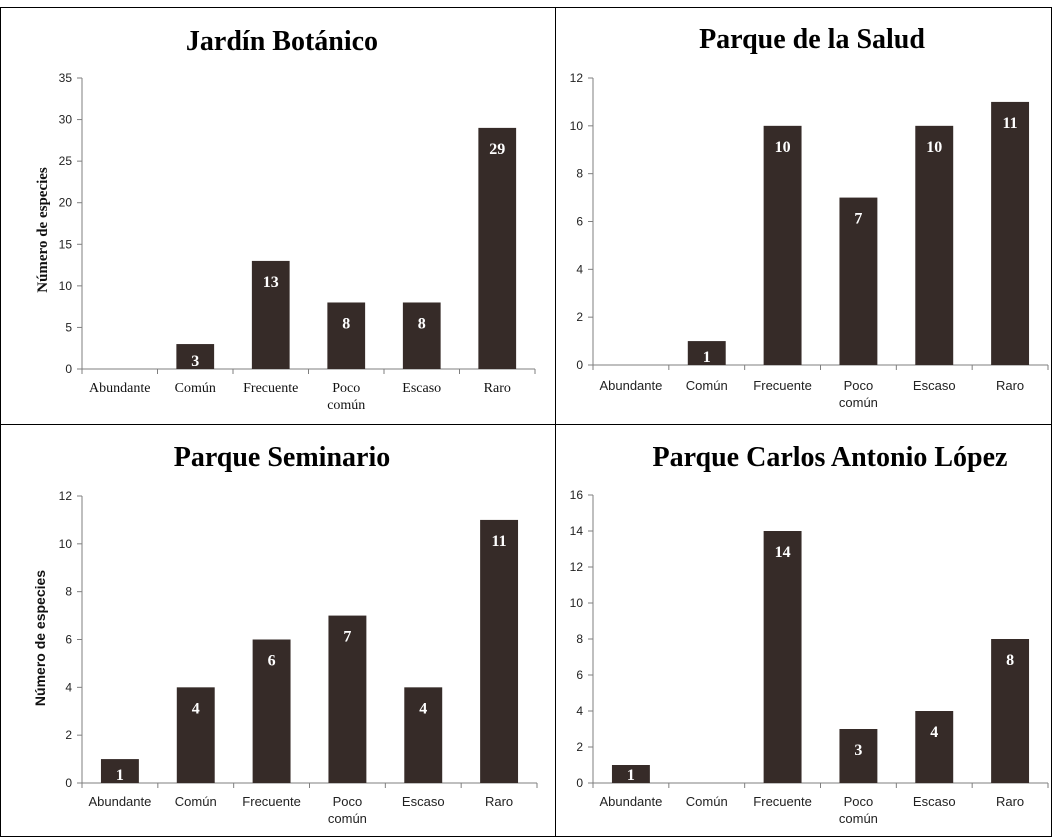 The height and width of the screenshot is (837, 1052). What do you see at coordinates (812, 39) in the screenshot?
I see `chart-title: Parque de la Salud` at bounding box center [812, 39].